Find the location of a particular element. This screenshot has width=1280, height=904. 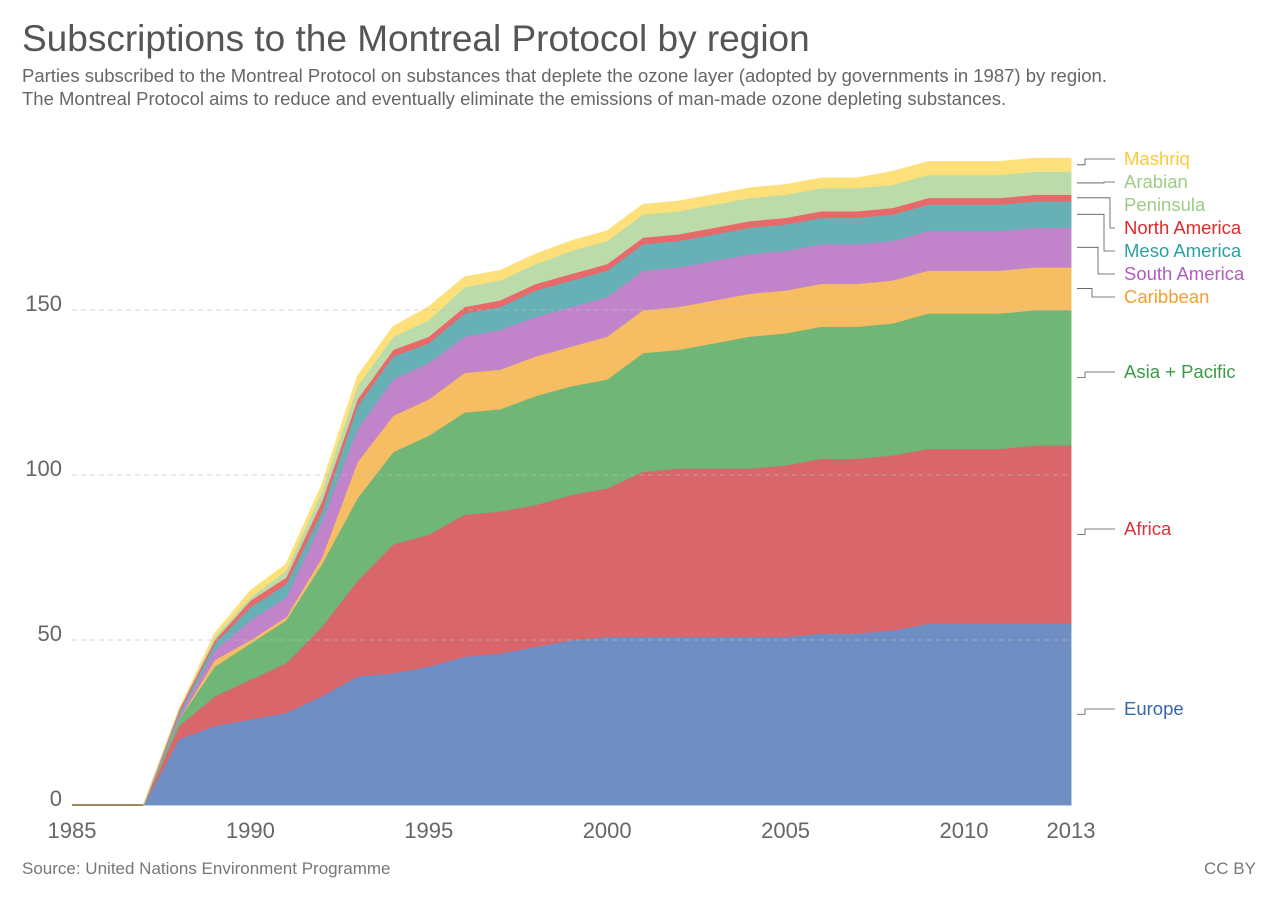

x-axis: 1985 1990 1995 2000 2005 2010 2013 is located at coordinates (572, 830).